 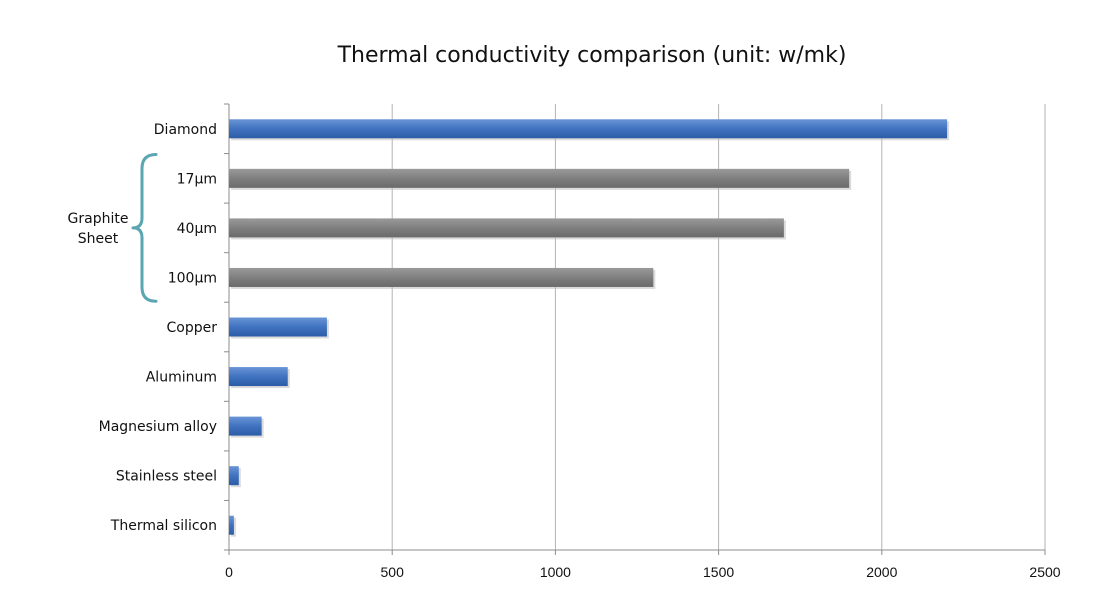 What do you see at coordinates (245, 426) in the screenshot?
I see `bar-magnesium-alloy` at bounding box center [245, 426].